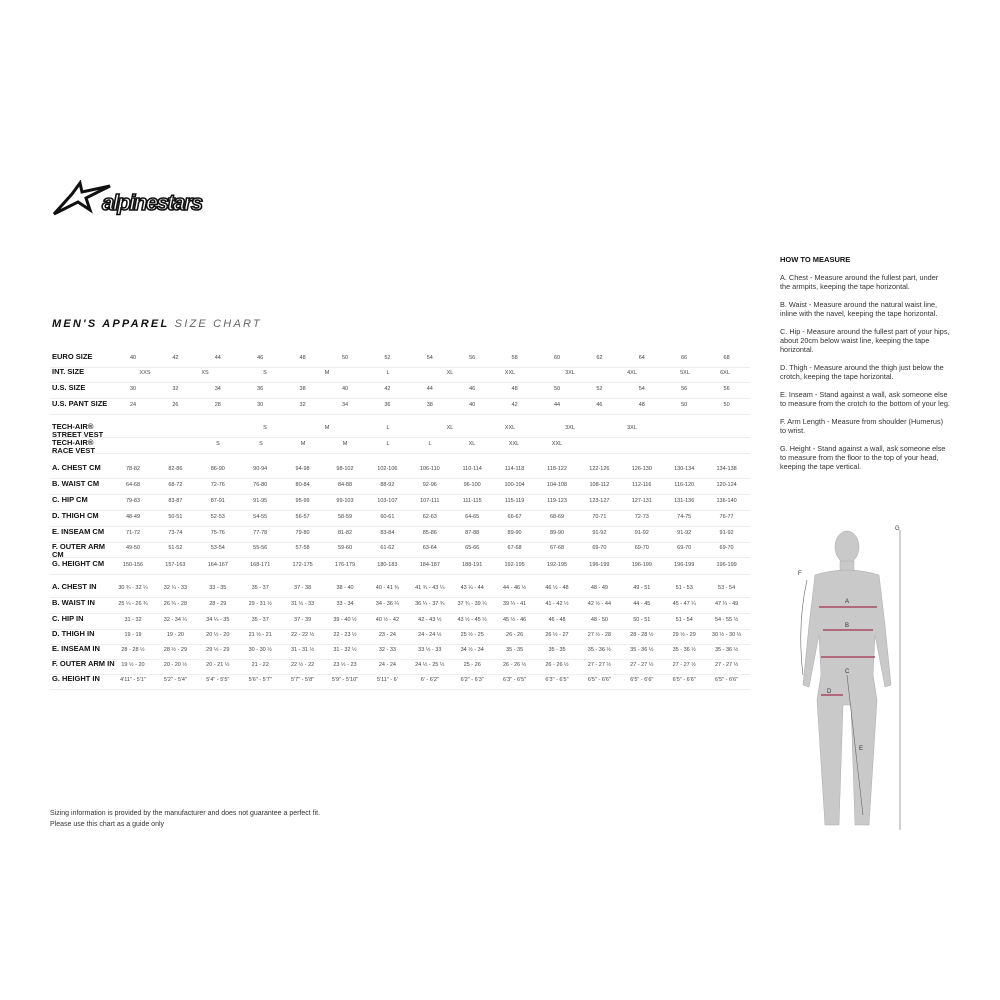 This screenshot has width=1000, height=1000. I want to click on table-cell: 48 - 49, so click(599, 588).